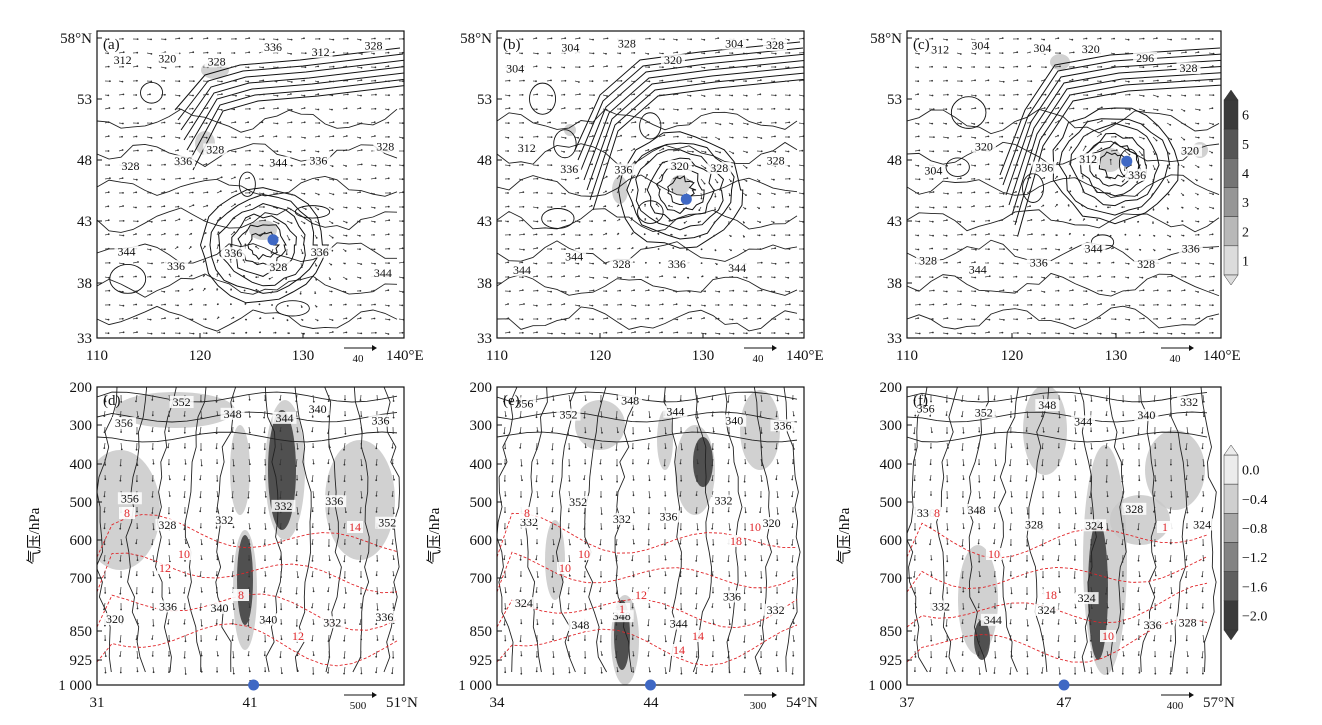  I want to click on shading-patch, so click(665, 440).